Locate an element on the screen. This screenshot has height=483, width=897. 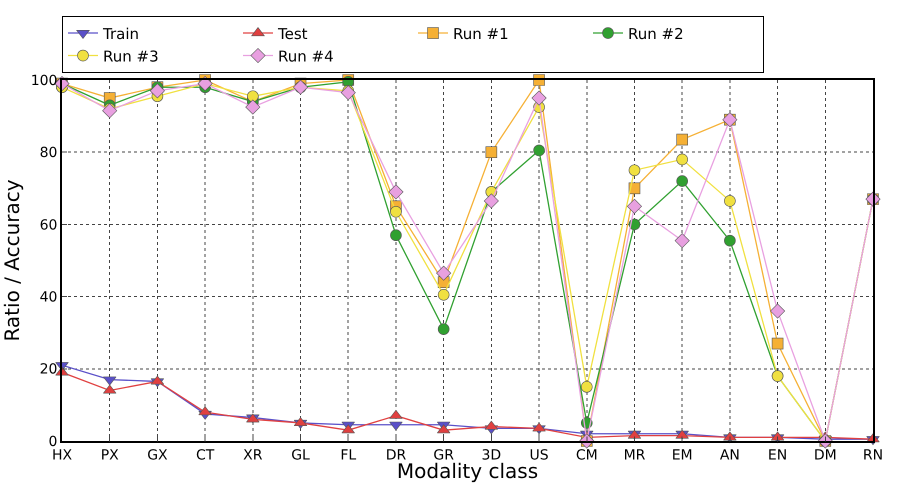
y-tick-label: 80 is located at coordinates (49, 153).